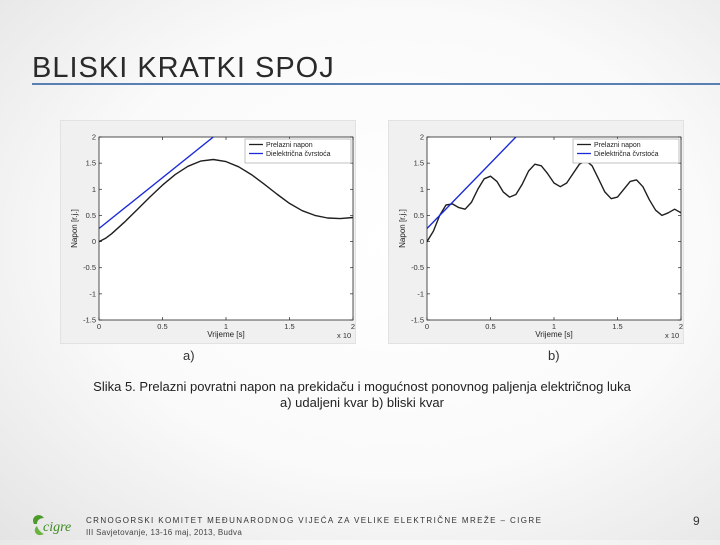  I want to click on subfigure-label-a: a), so click(189, 355).